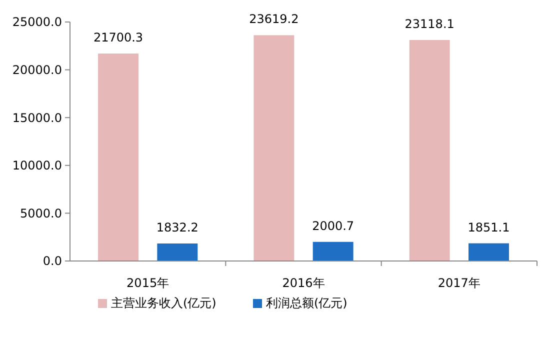 The image size is (549, 338). What do you see at coordinates (118, 37) in the screenshot?
I see `data-label: 21700.3` at bounding box center [118, 37].